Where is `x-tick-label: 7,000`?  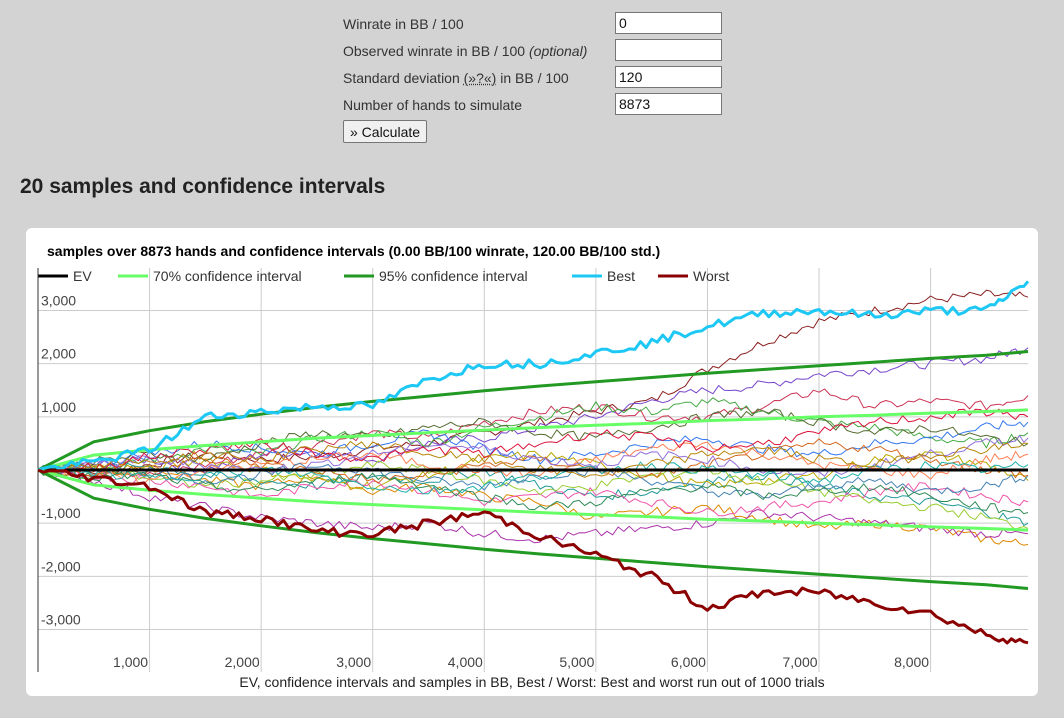
x-tick-label: 7,000 is located at coordinates (799, 662).